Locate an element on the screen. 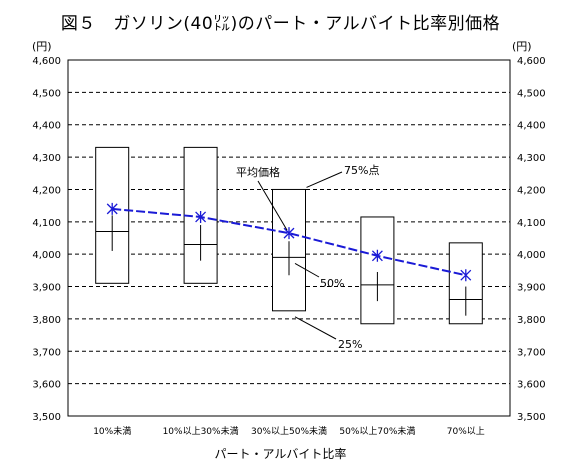 The image size is (561, 470). annotation-median: 50% is located at coordinates (332, 283).